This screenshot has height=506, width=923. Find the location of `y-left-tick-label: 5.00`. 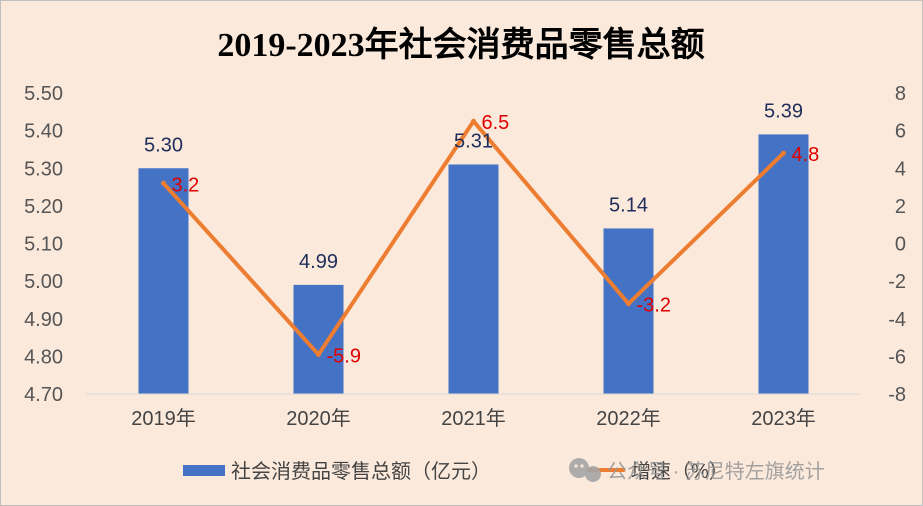

y-left-tick-label: 5.00 is located at coordinates (43, 282).